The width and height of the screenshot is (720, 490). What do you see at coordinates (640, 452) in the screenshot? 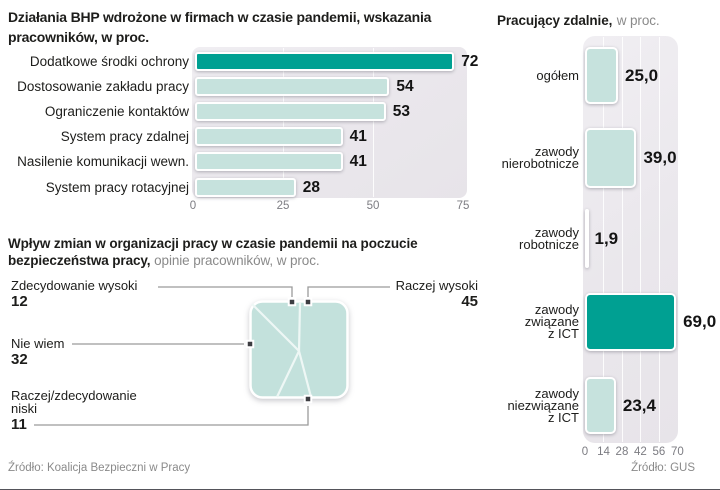
I see `x-axis-tick: 42` at bounding box center [640, 452].